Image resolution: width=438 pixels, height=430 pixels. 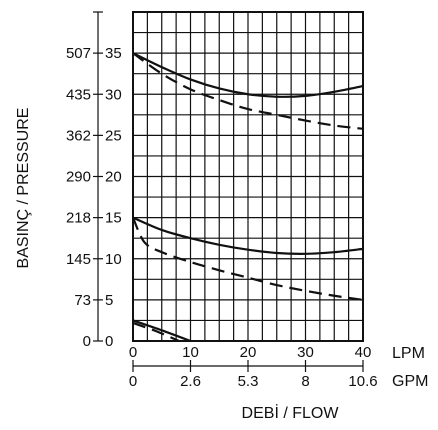 What do you see at coordinates (113, 177) in the screenshot?
I see `y-tick-label-primary: 20` at bounding box center [113, 177].